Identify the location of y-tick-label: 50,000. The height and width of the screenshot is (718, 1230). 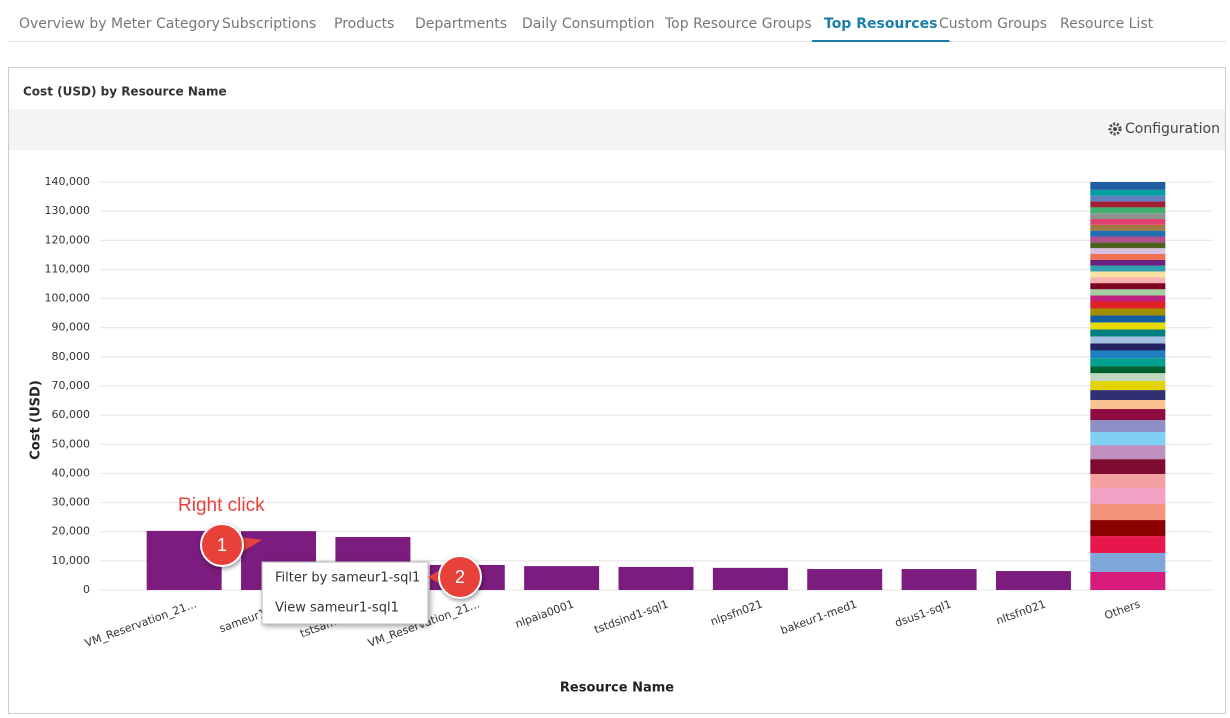
(71, 443).